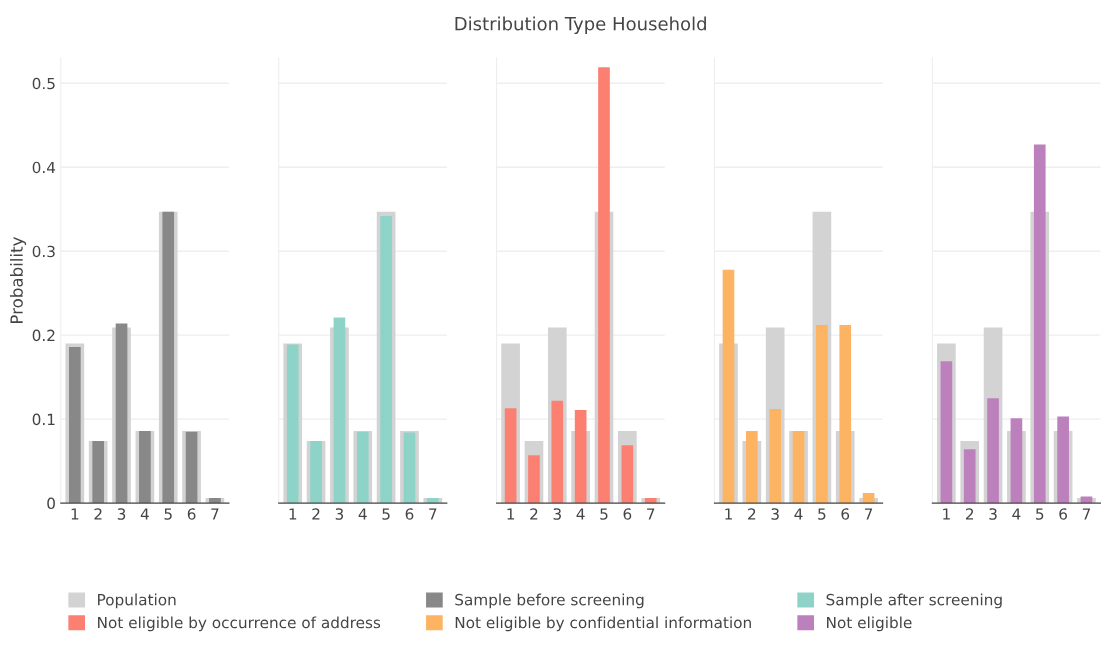 This screenshot has height=645, width=1106. What do you see at coordinates (43, 251) in the screenshot?
I see `y-tick-label: 0.3` at bounding box center [43, 251].